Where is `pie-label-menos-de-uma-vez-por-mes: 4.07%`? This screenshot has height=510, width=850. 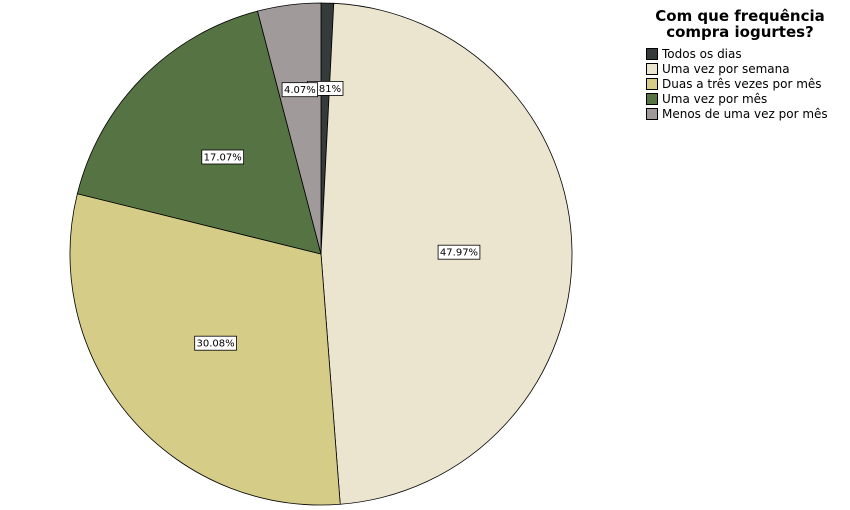 pie-label-menos-de-uma-vez-por-mes: 4.07% is located at coordinates (300, 90).